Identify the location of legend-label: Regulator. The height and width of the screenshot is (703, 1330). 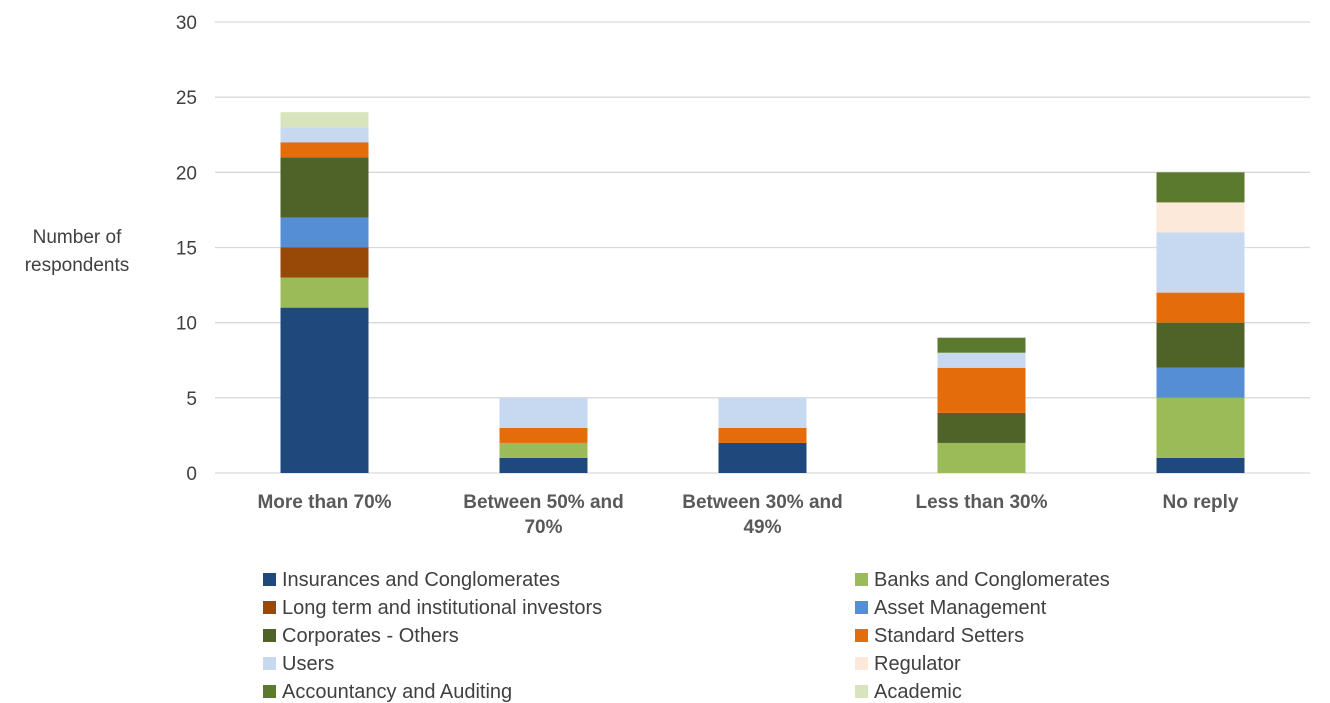
(917, 664).